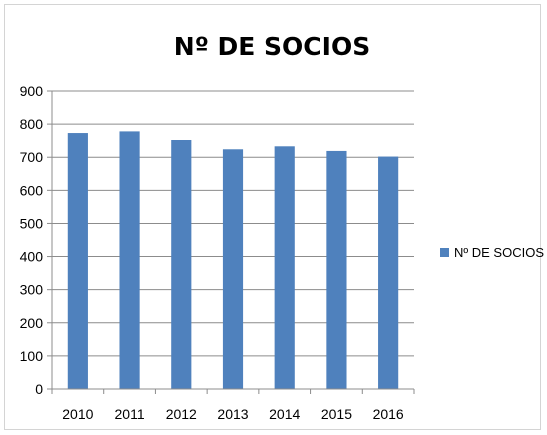 The height and width of the screenshot is (435, 547). Describe the element at coordinates (32, 356) in the screenshot. I see `y-tick-label: 100` at that location.